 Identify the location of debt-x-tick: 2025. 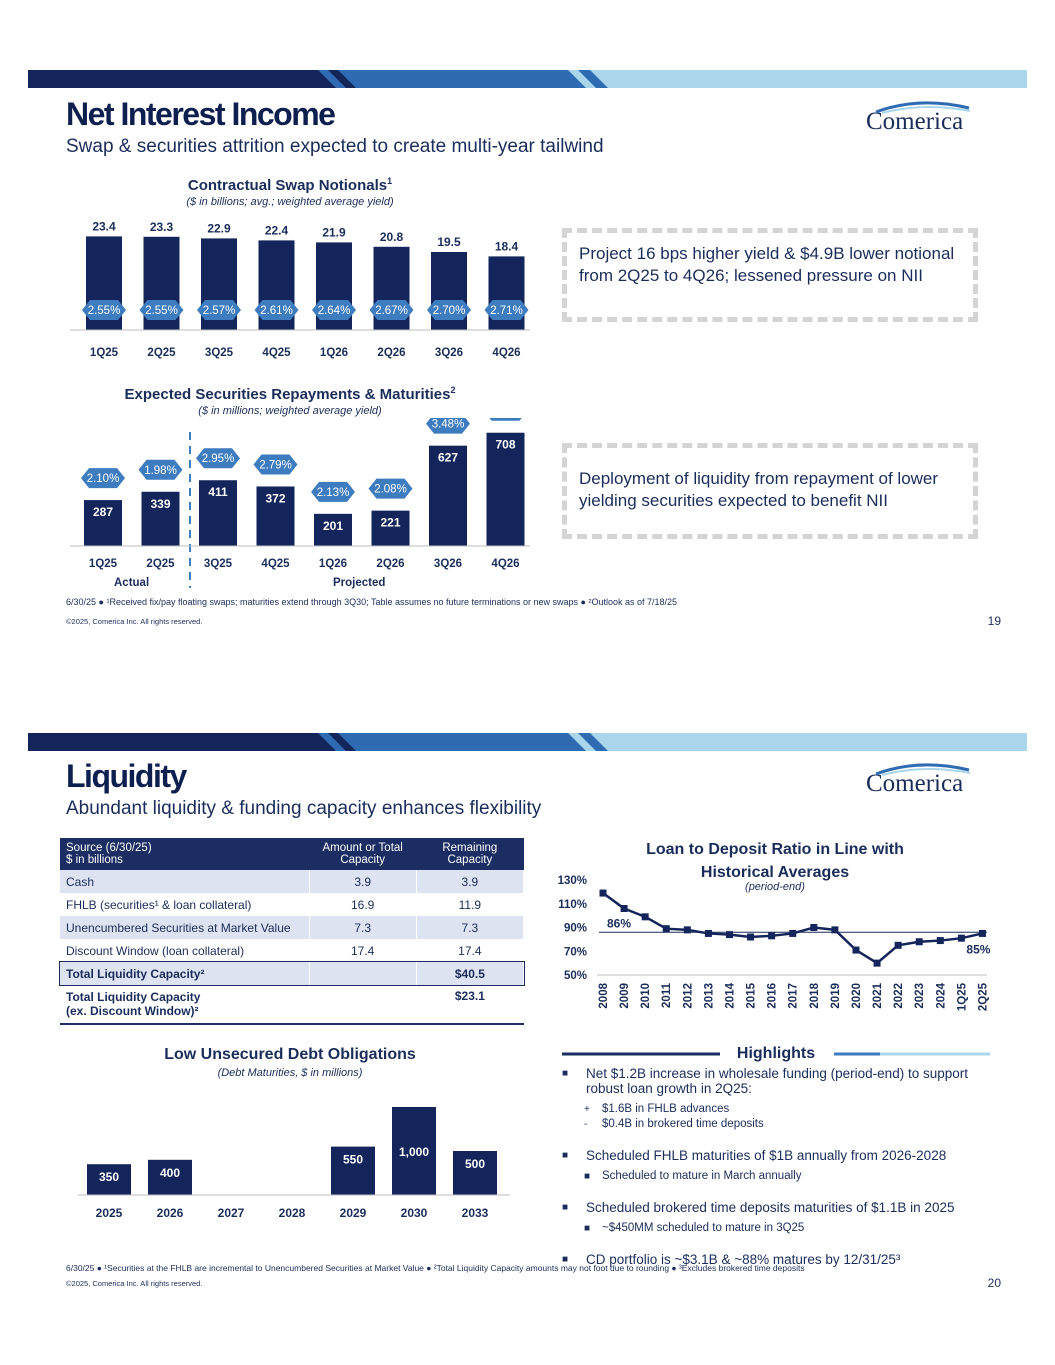
(109, 1213).